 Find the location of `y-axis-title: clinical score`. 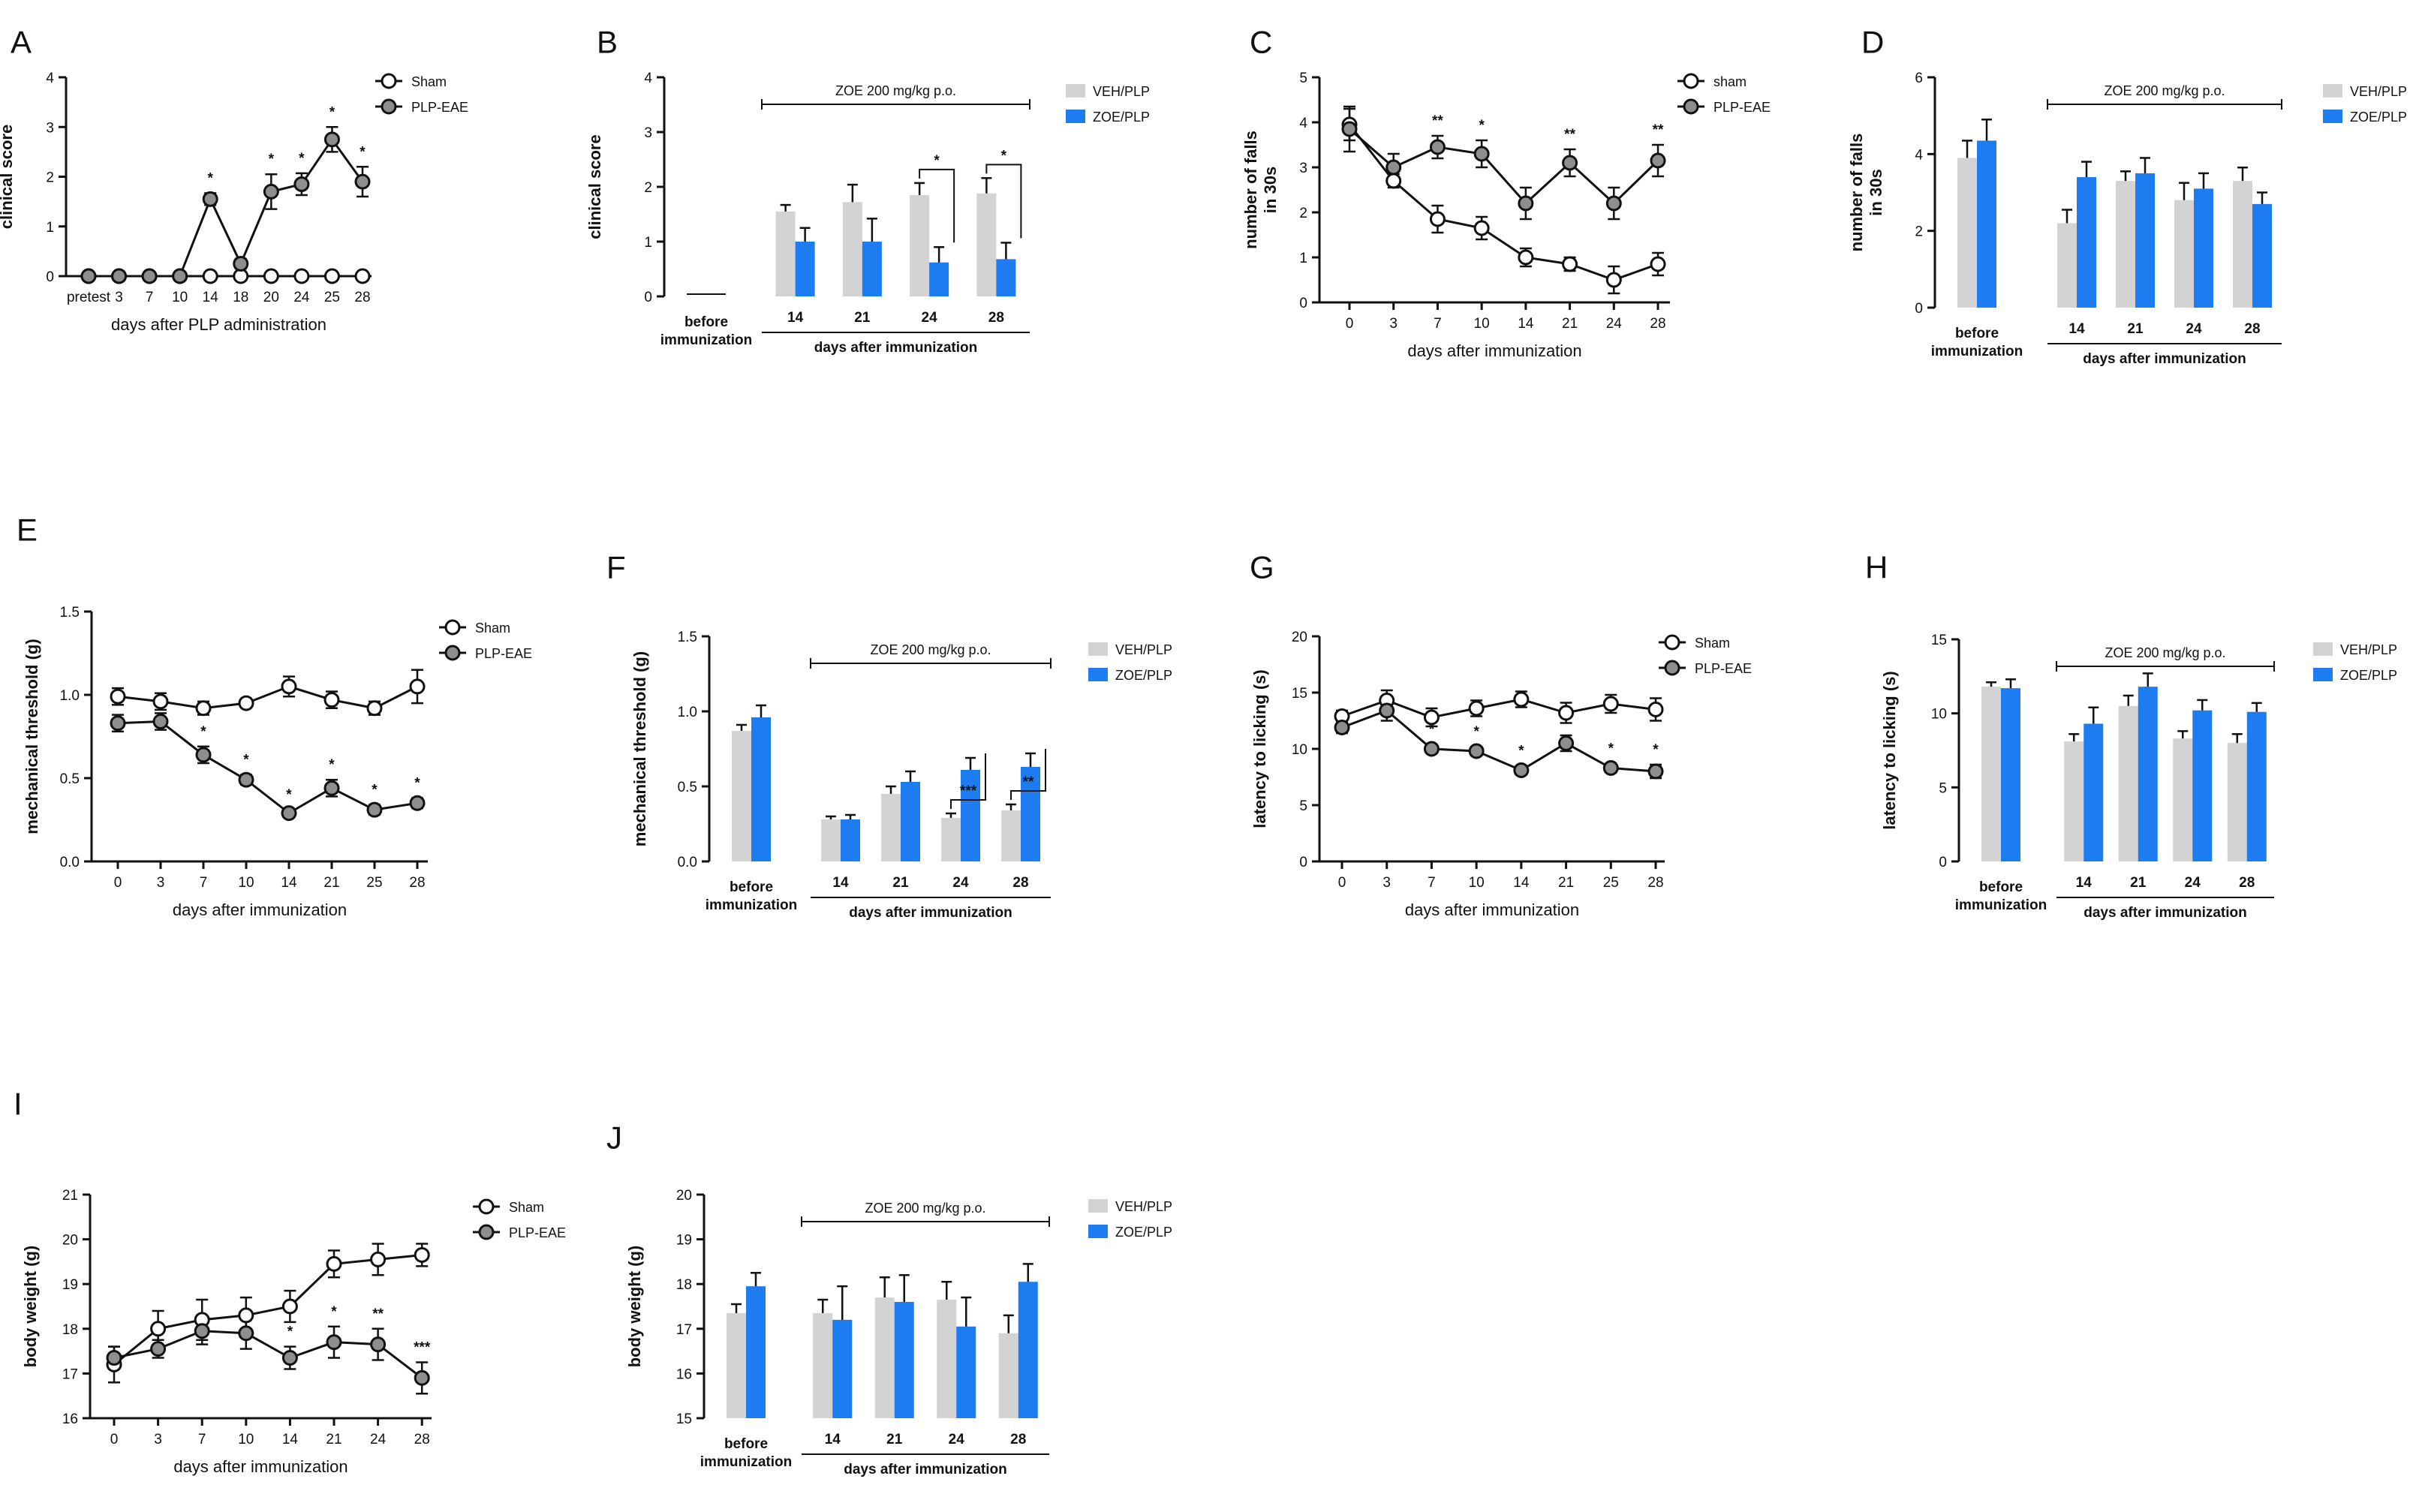

y-axis-title: clinical score is located at coordinates (8, 177).